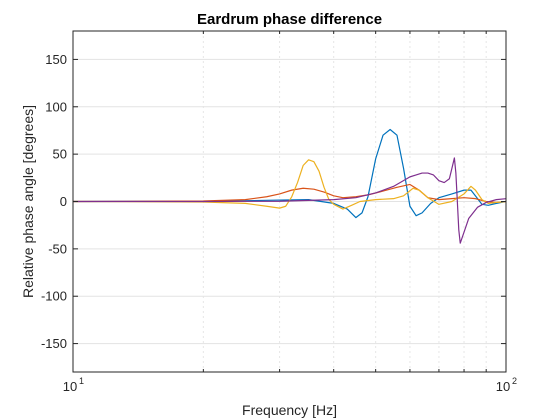 Image resolution: width=560 pixels, height=420 pixels. What do you see at coordinates (56, 106) in the screenshot?
I see `y-tick-label: 100` at bounding box center [56, 106].